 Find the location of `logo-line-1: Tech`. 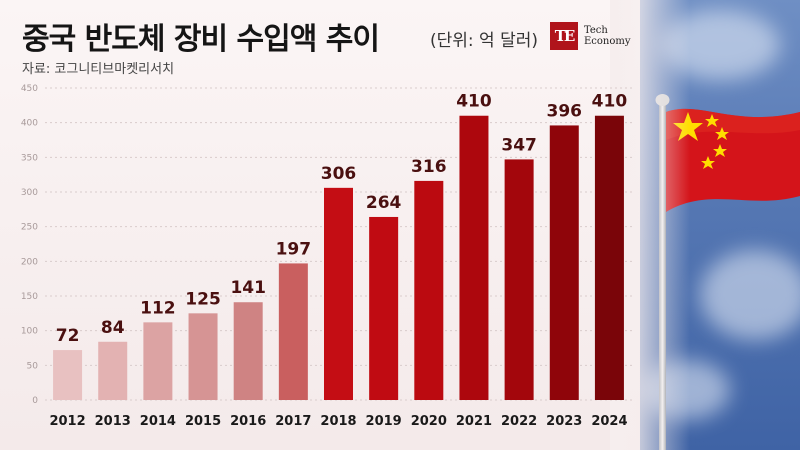

logo-line-1: Tech is located at coordinates (596, 30).